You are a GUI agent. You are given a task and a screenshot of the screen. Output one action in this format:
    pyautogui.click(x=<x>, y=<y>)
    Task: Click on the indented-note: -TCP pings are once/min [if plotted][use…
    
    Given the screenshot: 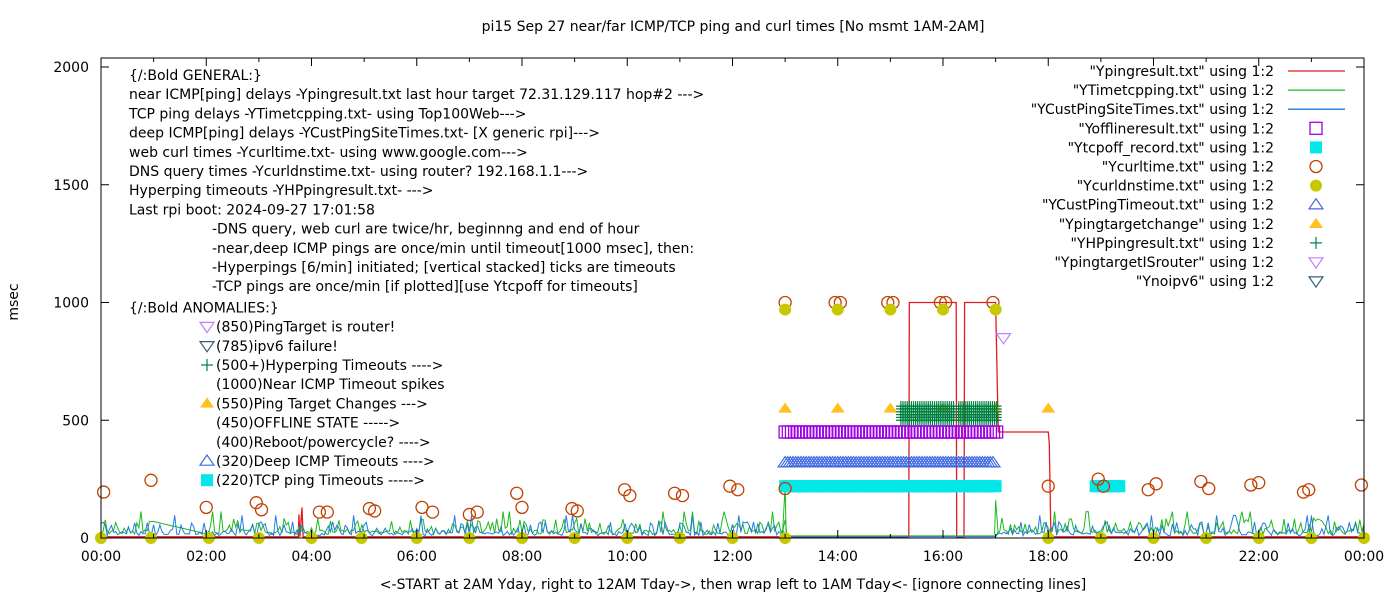 What is the action you would take?
    pyautogui.click(x=425, y=287)
    